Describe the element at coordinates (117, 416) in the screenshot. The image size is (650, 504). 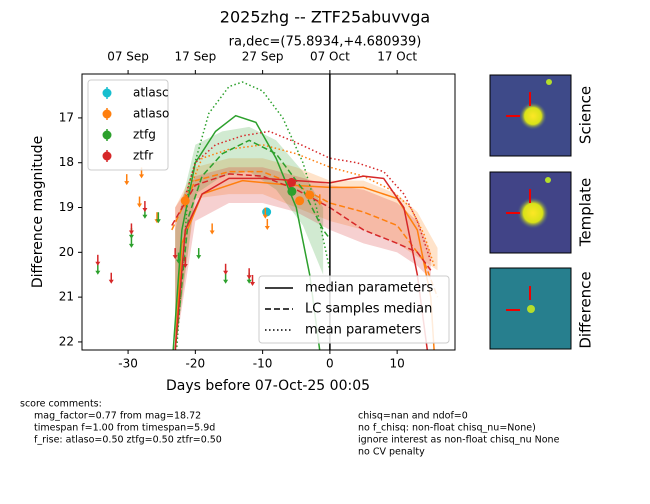
I see `comment-line: mag_factor=0.77 from mag=18.72` at that location.